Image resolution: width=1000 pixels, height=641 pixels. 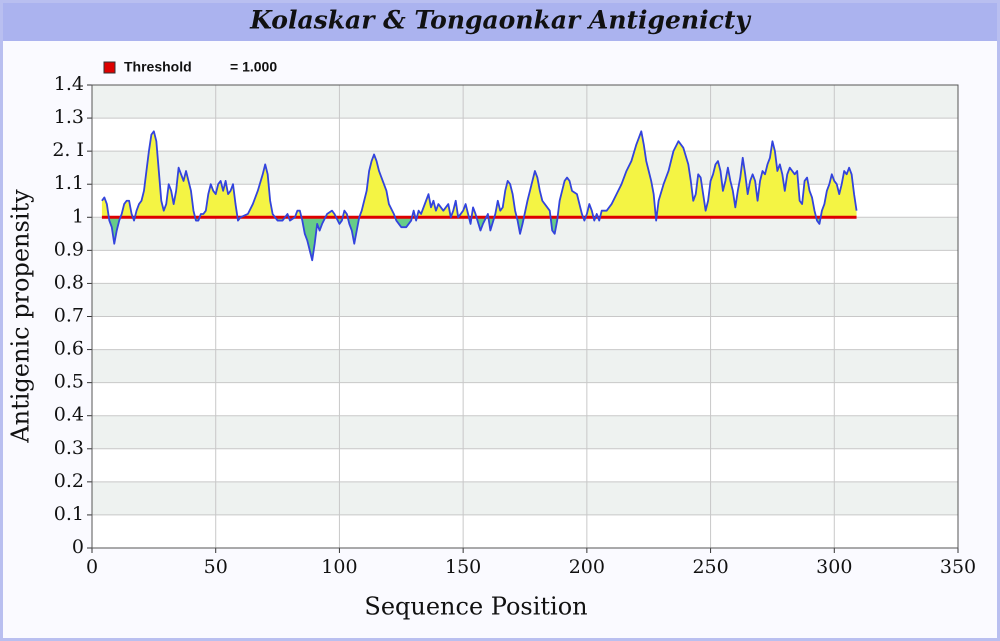 I want to click on legend-label: Threshold, so click(x=158, y=67).